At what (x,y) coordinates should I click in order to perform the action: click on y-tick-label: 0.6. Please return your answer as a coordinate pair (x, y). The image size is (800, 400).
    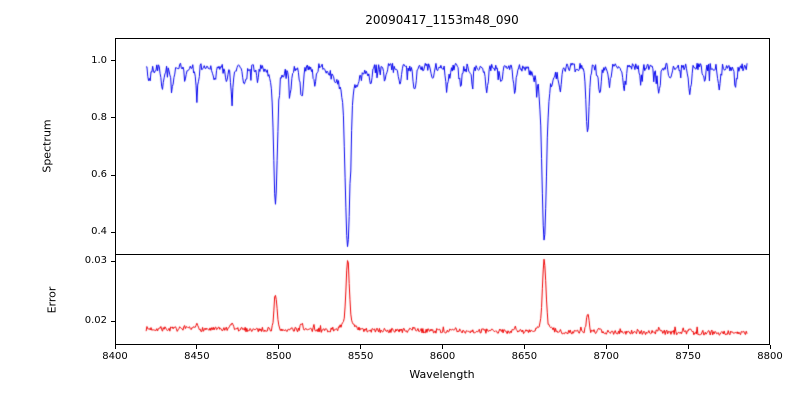
    Looking at the image, I should click on (99, 175).